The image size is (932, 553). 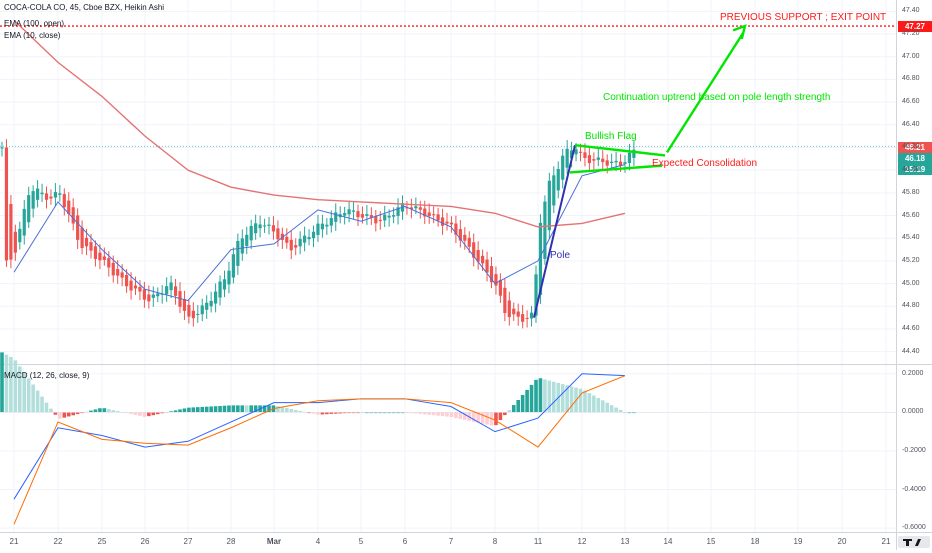 What do you see at coordinates (803, 17) in the screenshot?
I see `exit-point-annotation: PREVIOUS SUPPORT ; EXIT POINT` at bounding box center [803, 17].